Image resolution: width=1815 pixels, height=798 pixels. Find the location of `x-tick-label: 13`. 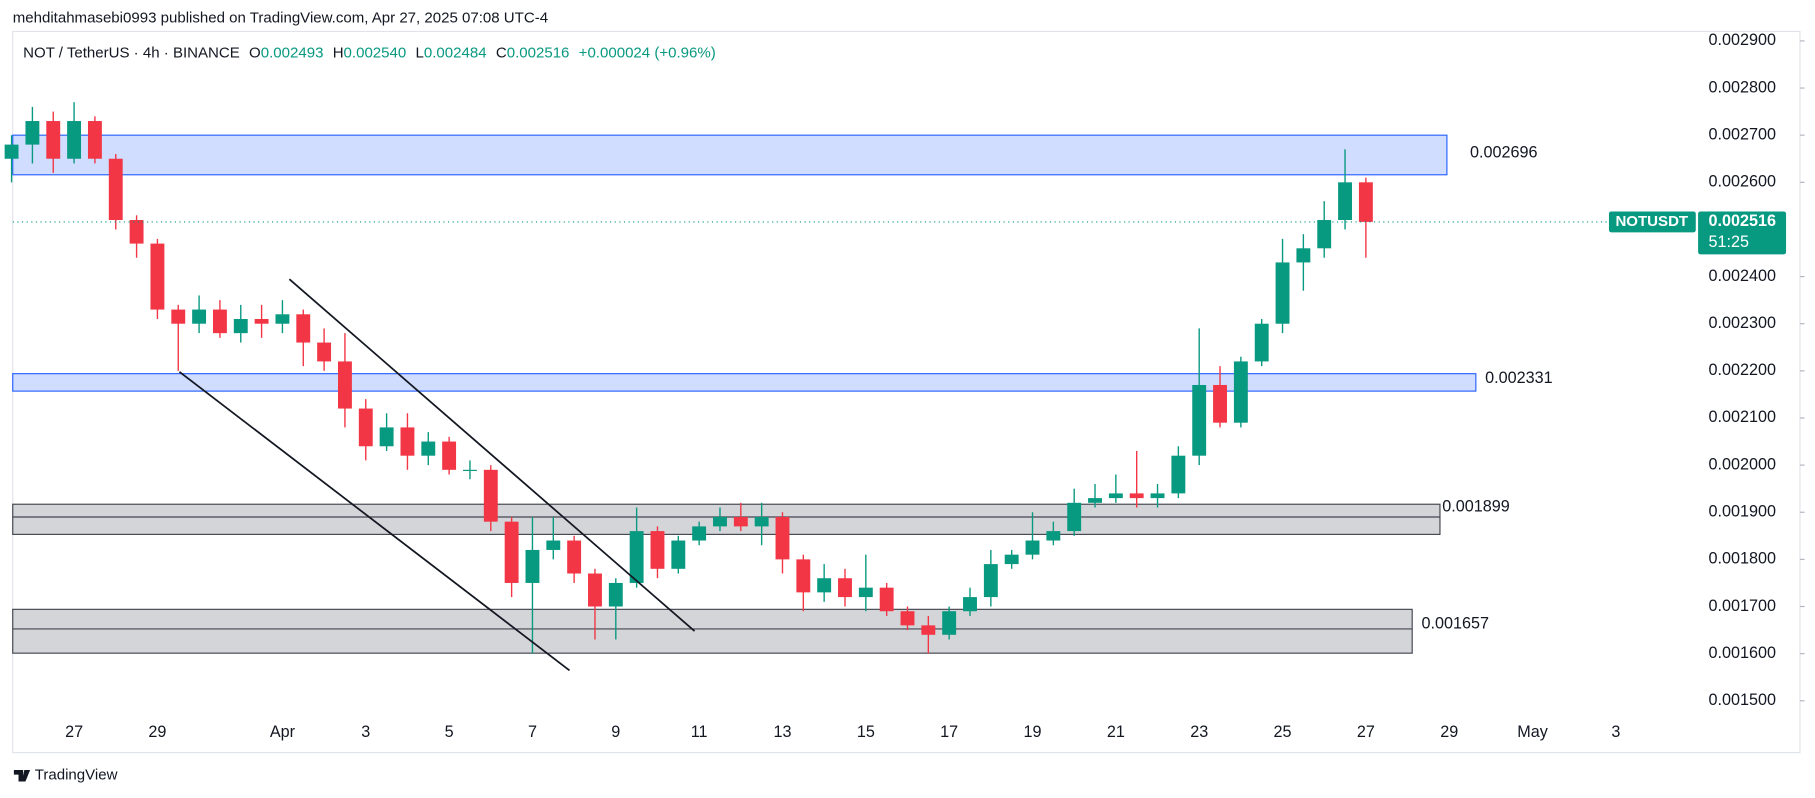

x-tick-label: 13 is located at coordinates (782, 732).